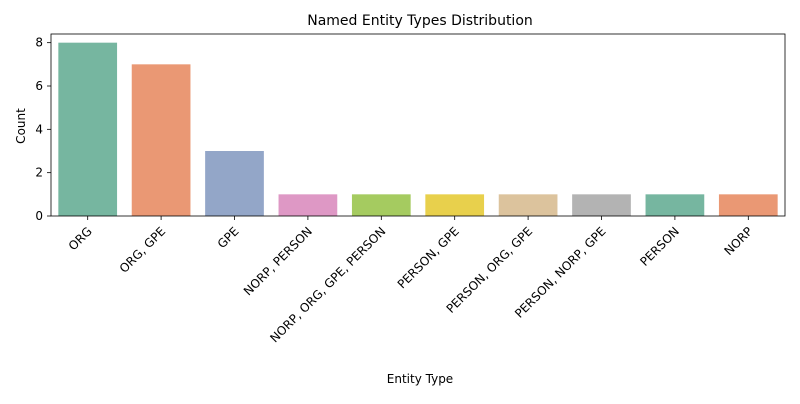 The width and height of the screenshot is (800, 404). Describe the element at coordinates (738, 241) in the screenshot. I see `x-tick-label-9: NORP` at that location.